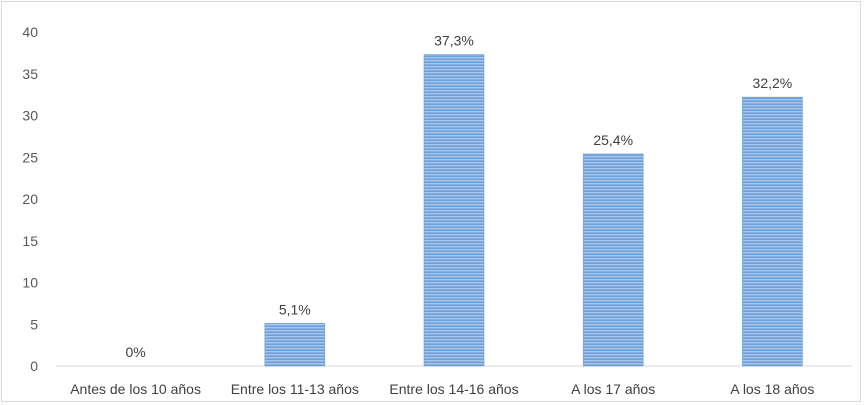  Describe the element at coordinates (454, 41) in the screenshot. I see `data-label: 37,3%` at that location.